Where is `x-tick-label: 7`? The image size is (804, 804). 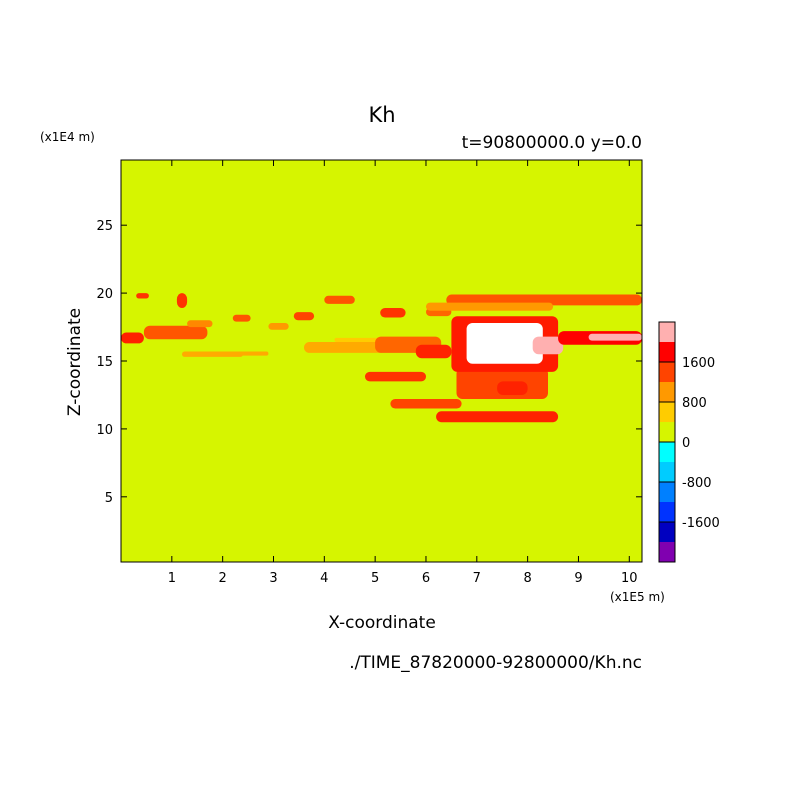
x-tick-label: 7 is located at coordinates (477, 578).